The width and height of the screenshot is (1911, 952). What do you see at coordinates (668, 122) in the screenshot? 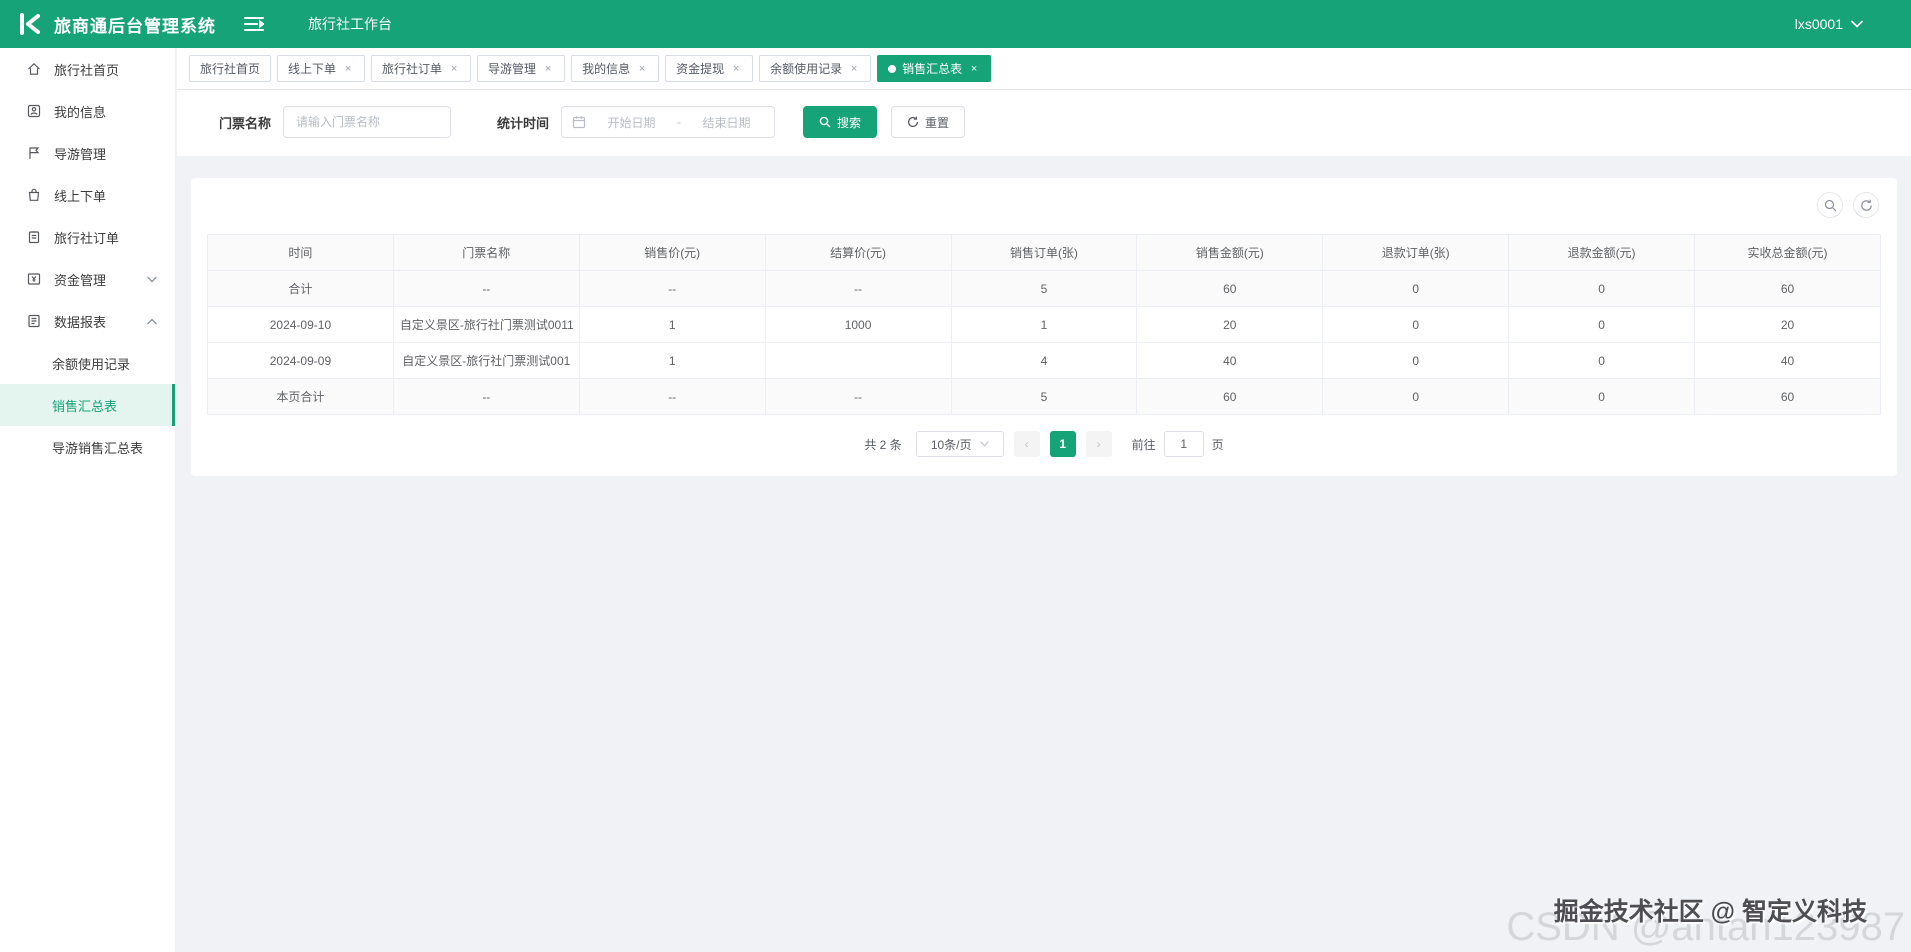
I see `date-range-picker: 开始日期 - 结束日期` at bounding box center [668, 122].